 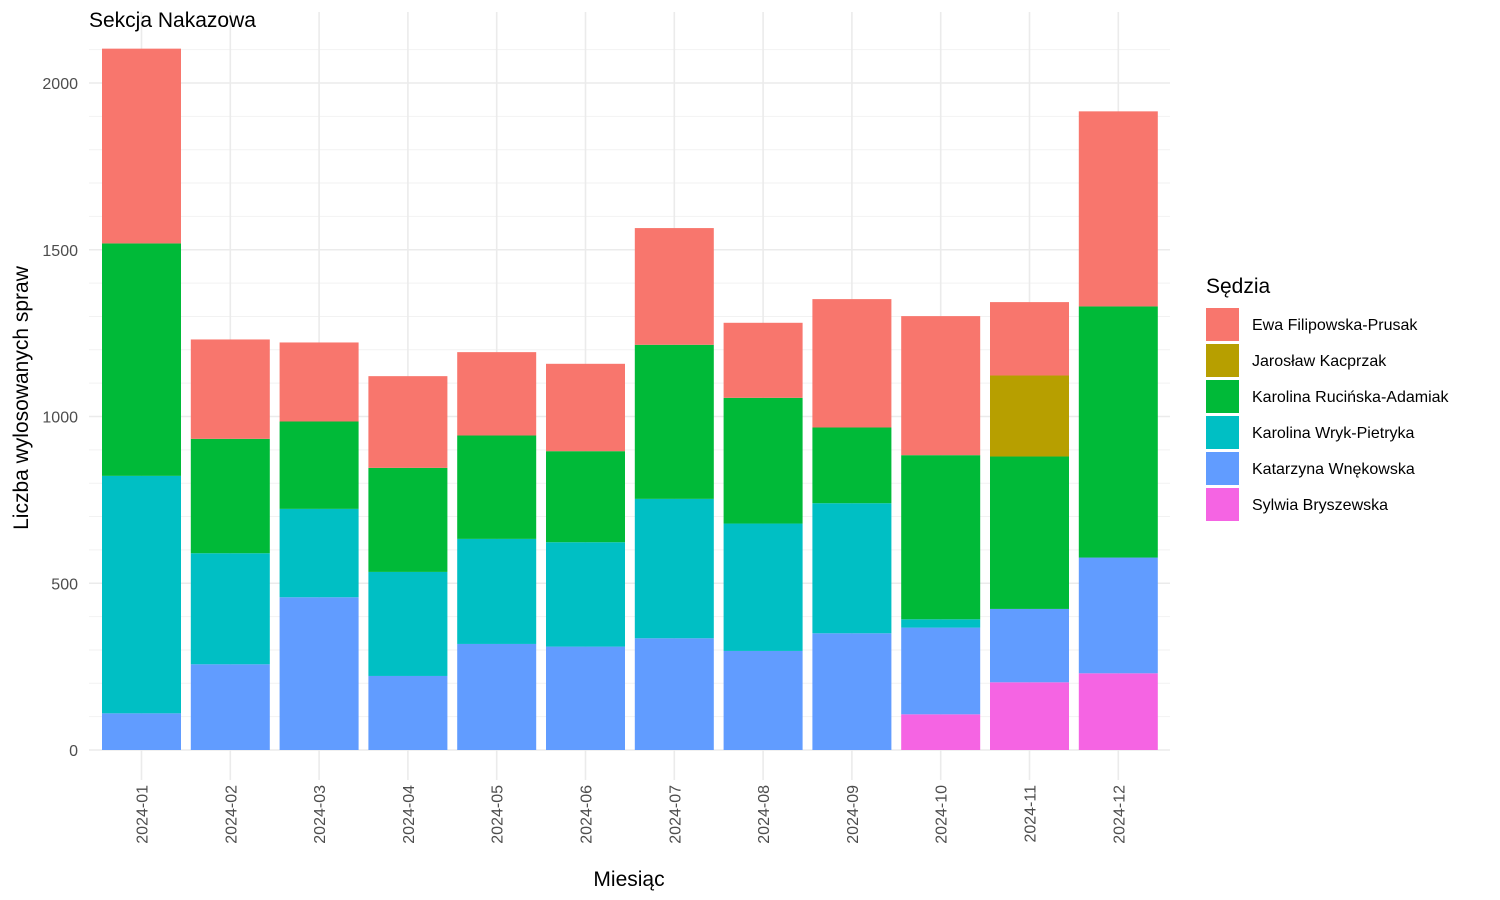 What do you see at coordinates (1335, 325) in the screenshot?
I see `legend-label: Ewa Filipowska-Prusak` at bounding box center [1335, 325].